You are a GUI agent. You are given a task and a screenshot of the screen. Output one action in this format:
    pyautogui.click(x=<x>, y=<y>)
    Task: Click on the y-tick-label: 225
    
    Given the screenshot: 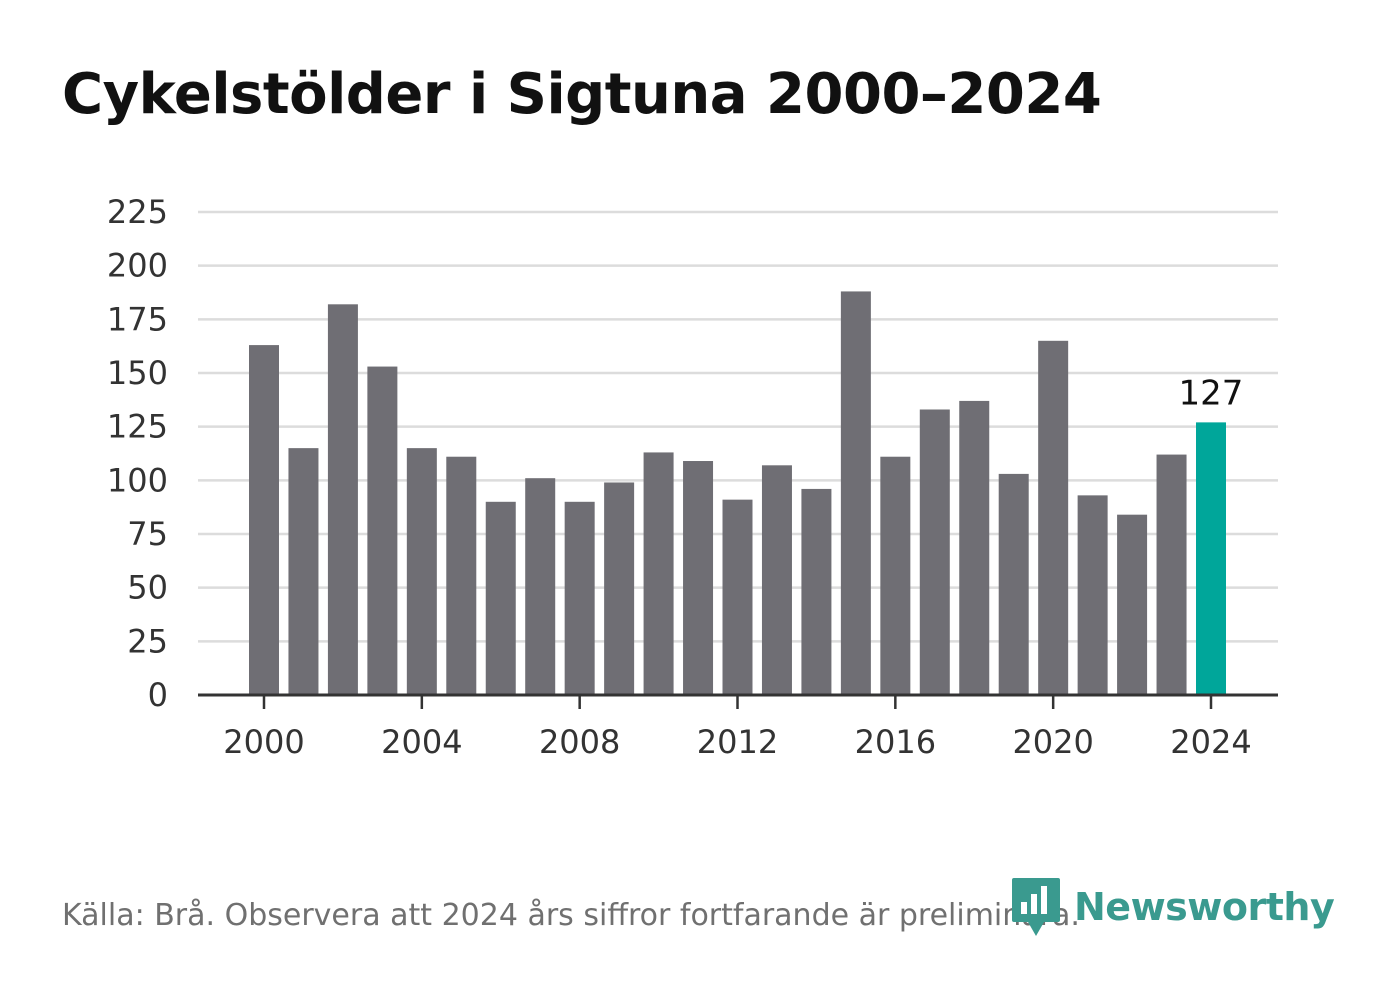 What is the action you would take?
    pyautogui.click(x=137, y=212)
    